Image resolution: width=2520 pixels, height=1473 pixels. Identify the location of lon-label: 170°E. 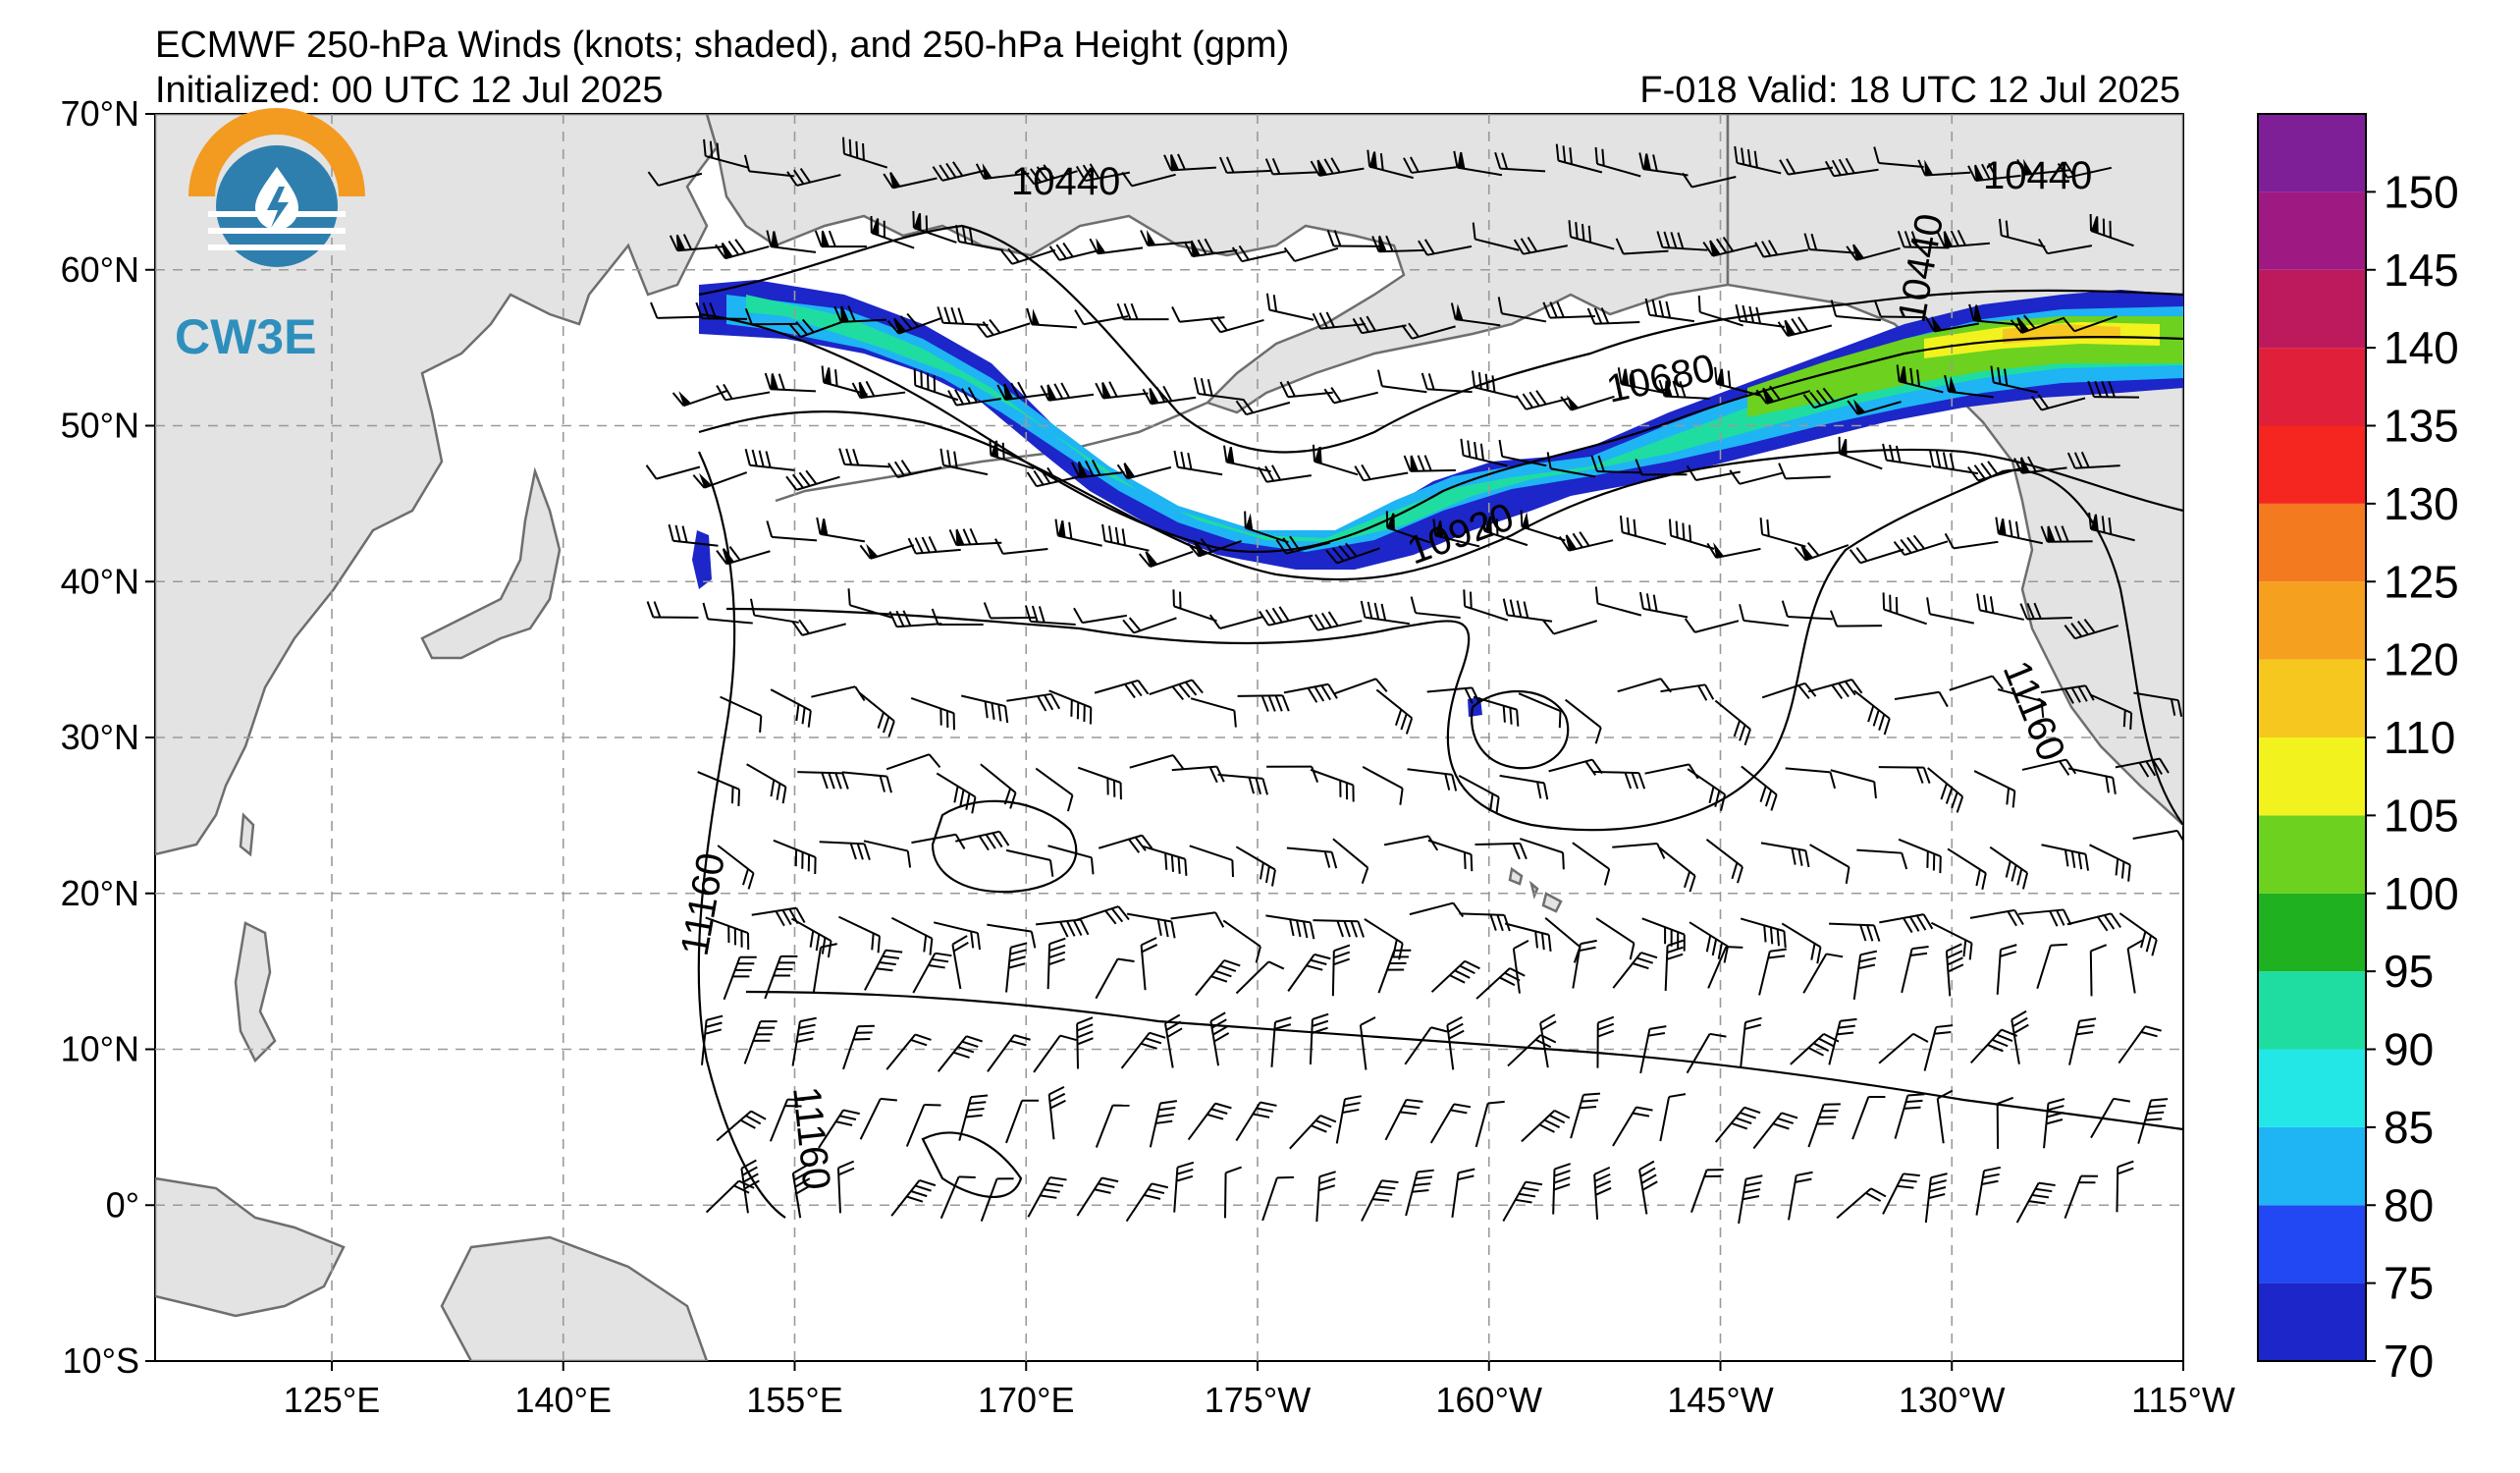
(1026, 1400).